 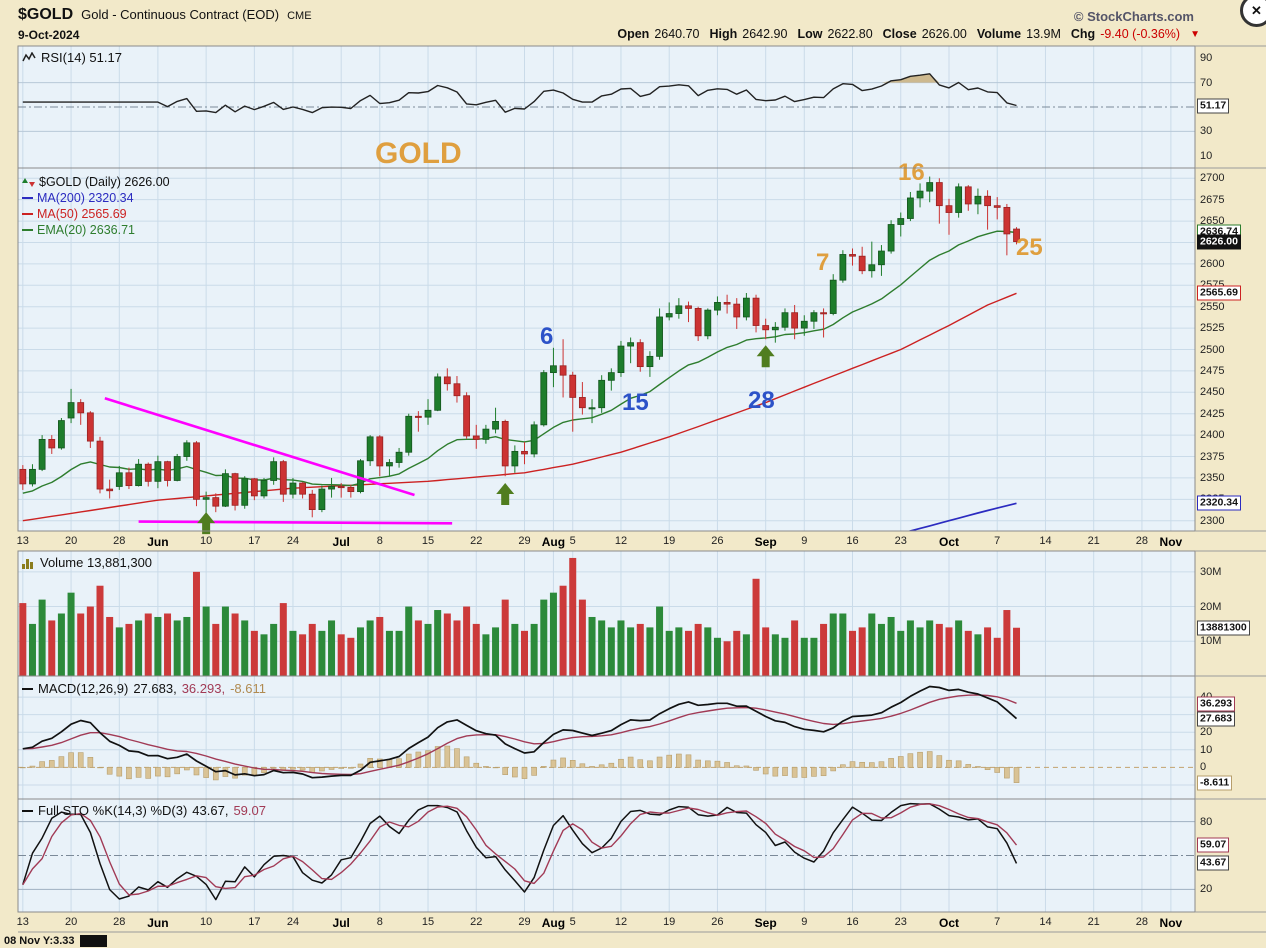 What do you see at coordinates (1206, 58) in the screenshot?
I see `y-axis-label: 90` at bounding box center [1206, 58].